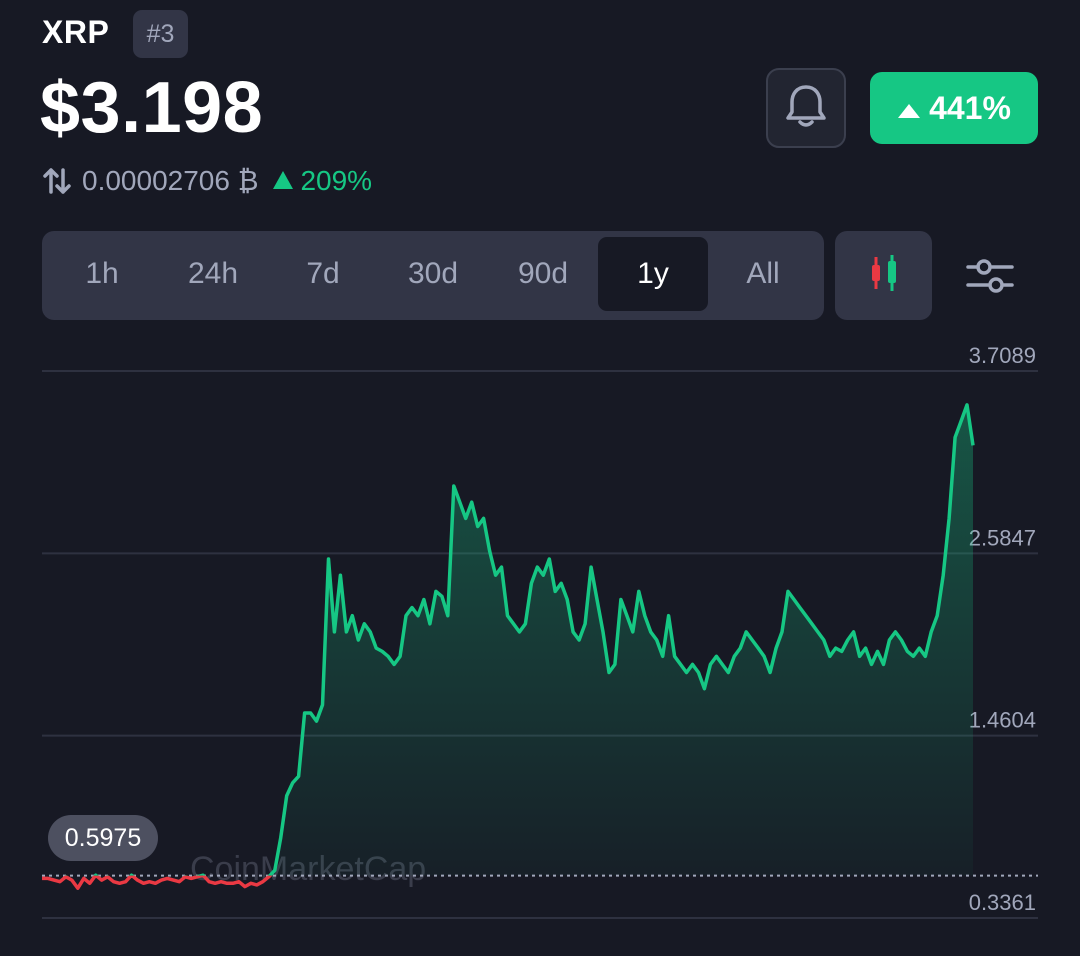 This screenshot has height=956, width=1080. What do you see at coordinates (336, 180) in the screenshot?
I see `btc-change-value: 209%` at bounding box center [336, 180].